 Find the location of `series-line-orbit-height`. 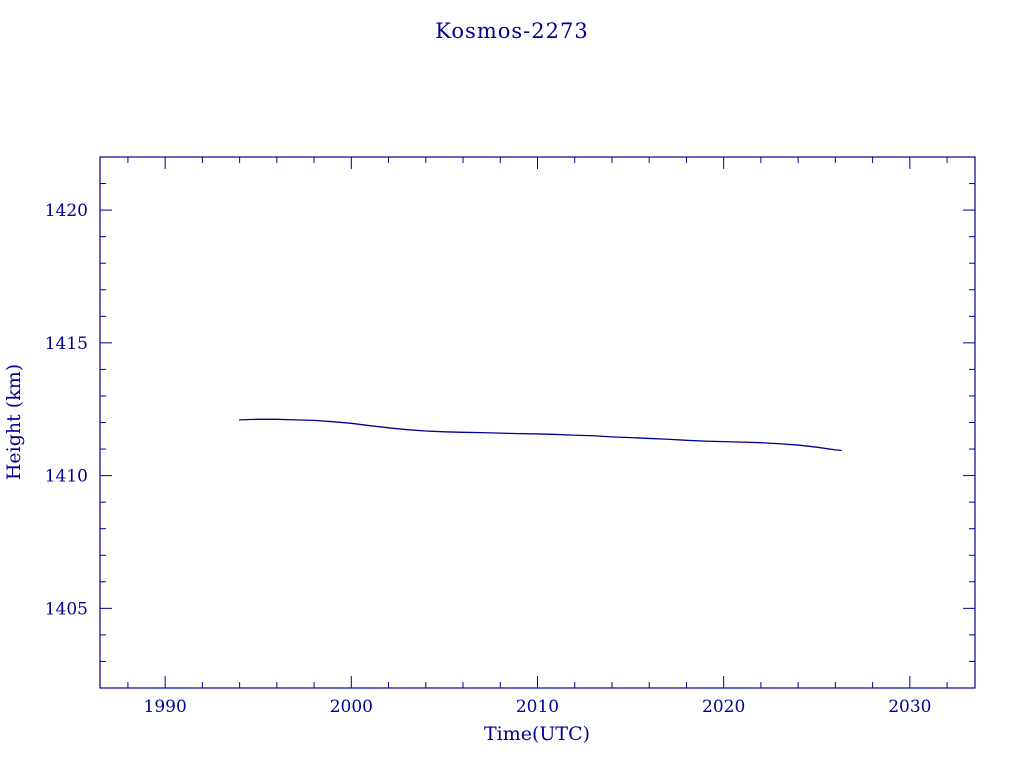

series-line-orbit-height is located at coordinates (540, 435).